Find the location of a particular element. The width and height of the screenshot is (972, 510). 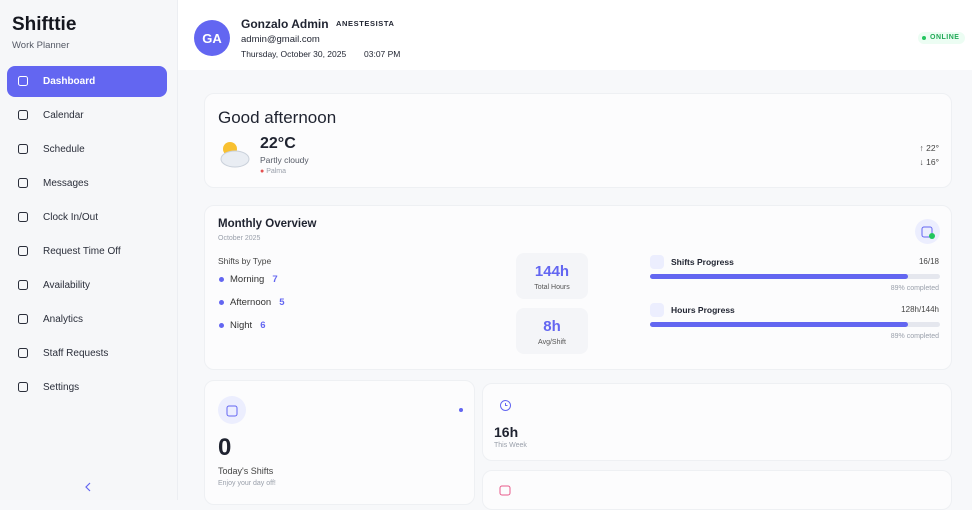

progress-amount: 16/18 is located at coordinates (928, 261).